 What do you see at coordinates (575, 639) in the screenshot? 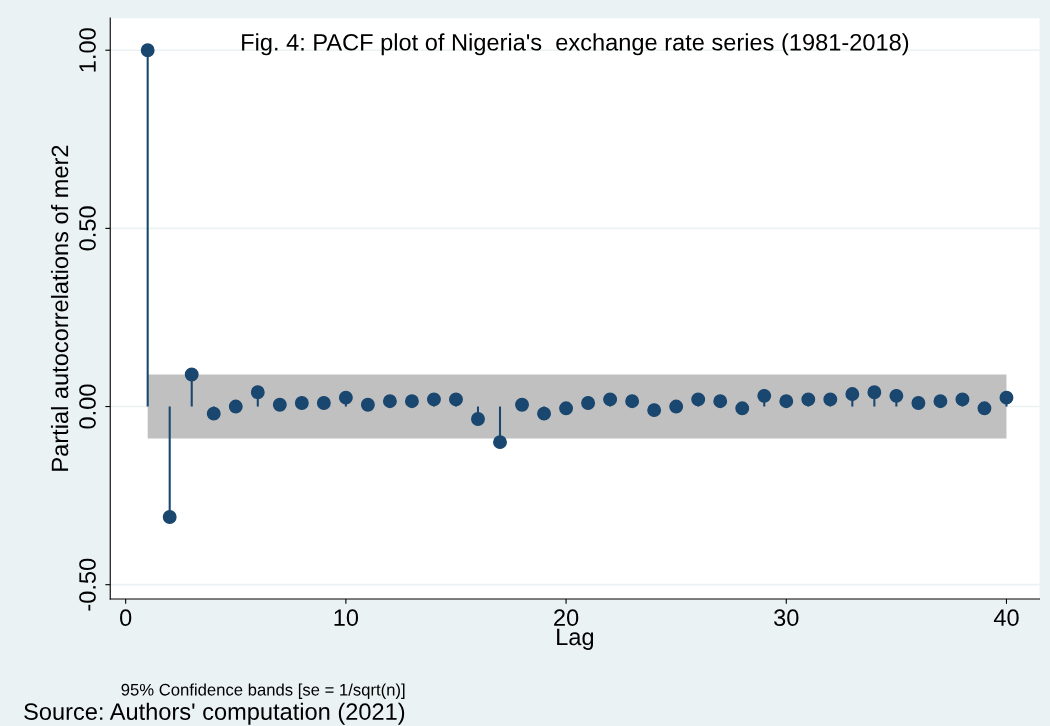
I see `x-axis-title: Lag` at bounding box center [575, 639].